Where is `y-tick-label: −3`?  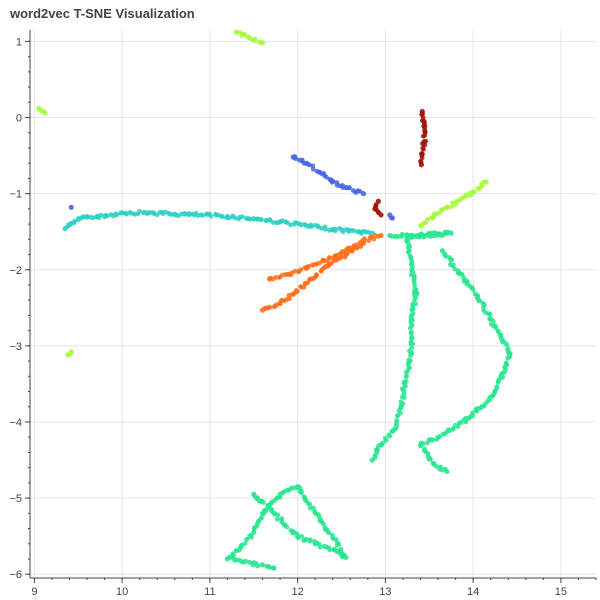 y-tick-label: −3 is located at coordinates (15, 347).